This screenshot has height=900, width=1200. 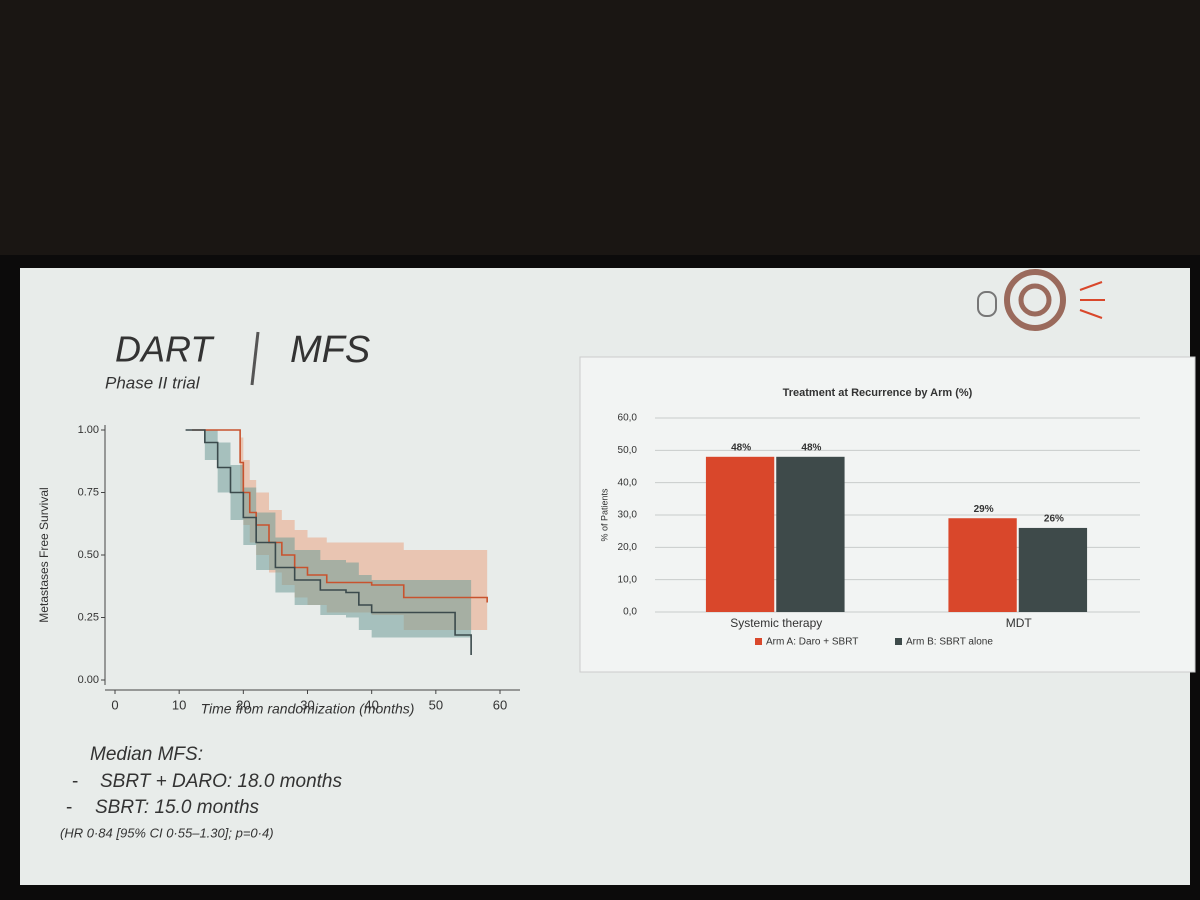 I want to click on chart-title: Treatment at Recurrence by Arm (%), so click(x=878, y=393).